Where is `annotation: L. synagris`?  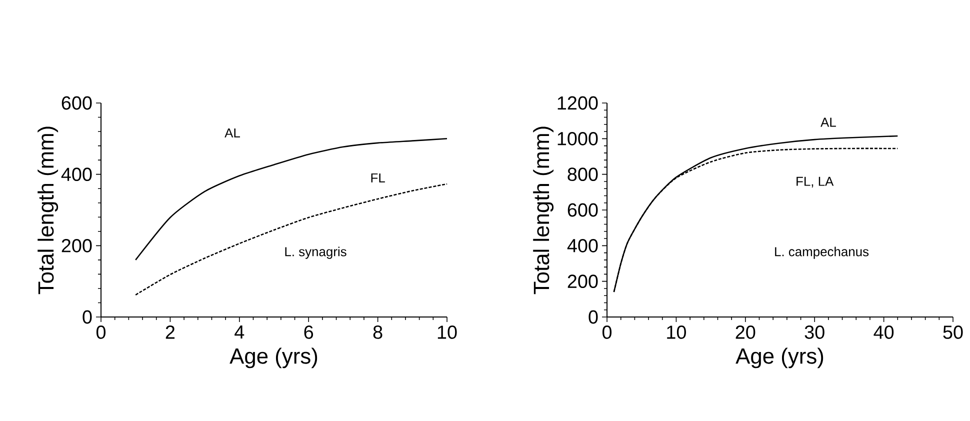
annotation: L. synagris is located at coordinates (315, 252).